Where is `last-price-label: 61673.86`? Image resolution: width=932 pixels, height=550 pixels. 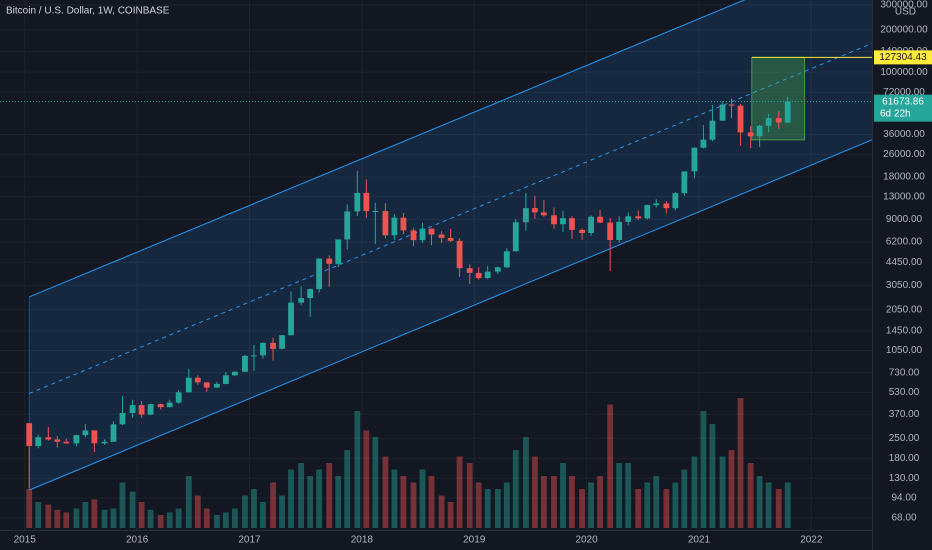 last-price-label: 61673.86 is located at coordinates (903, 101).